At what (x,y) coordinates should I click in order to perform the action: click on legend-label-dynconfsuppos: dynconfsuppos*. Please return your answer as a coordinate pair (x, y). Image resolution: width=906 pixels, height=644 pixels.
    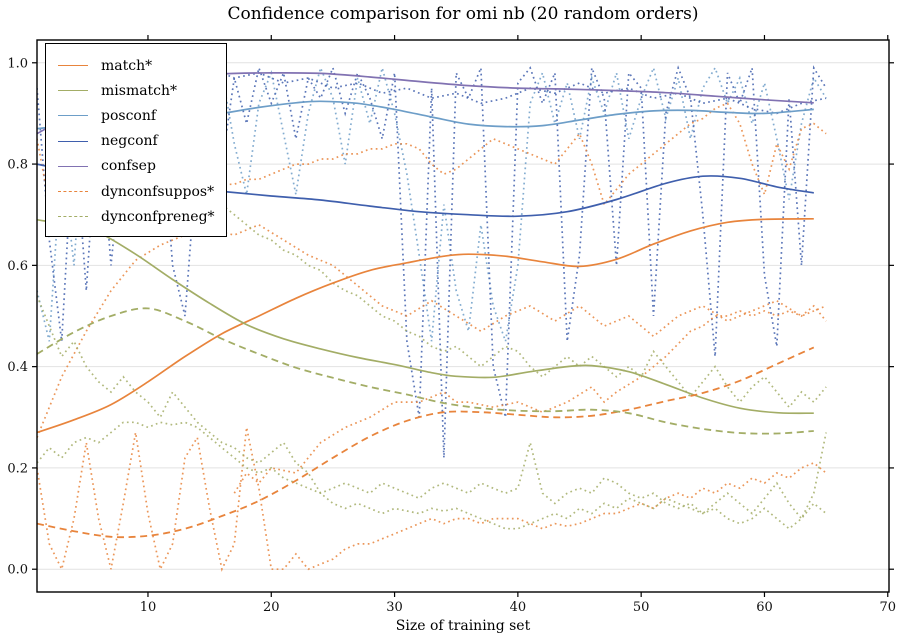
    Looking at the image, I should click on (158, 191).